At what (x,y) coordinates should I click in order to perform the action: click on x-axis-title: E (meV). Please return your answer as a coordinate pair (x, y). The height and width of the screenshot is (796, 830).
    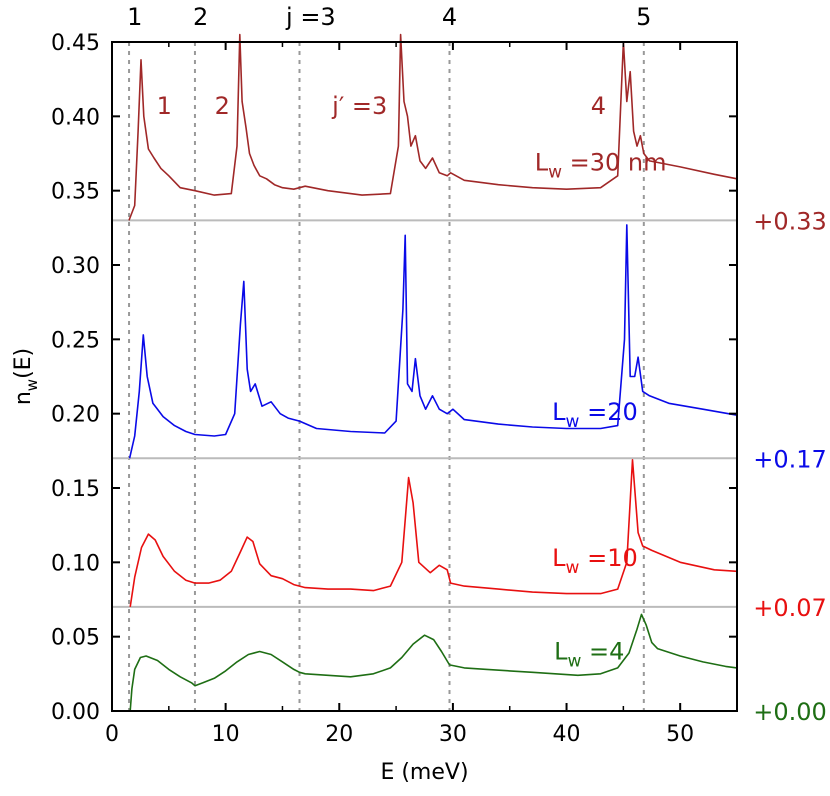
    Looking at the image, I should click on (424, 772).